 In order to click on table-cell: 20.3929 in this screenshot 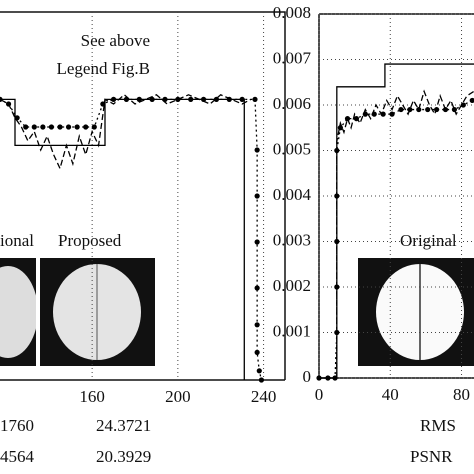, I will do `click(123, 456)`.